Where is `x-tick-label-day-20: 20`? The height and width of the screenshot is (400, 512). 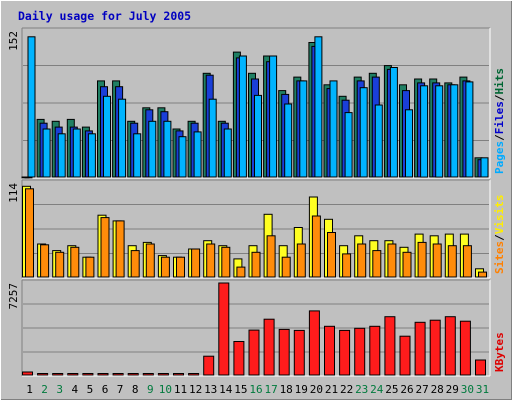
x-tick-label-day-20: 20 is located at coordinates (316, 389).